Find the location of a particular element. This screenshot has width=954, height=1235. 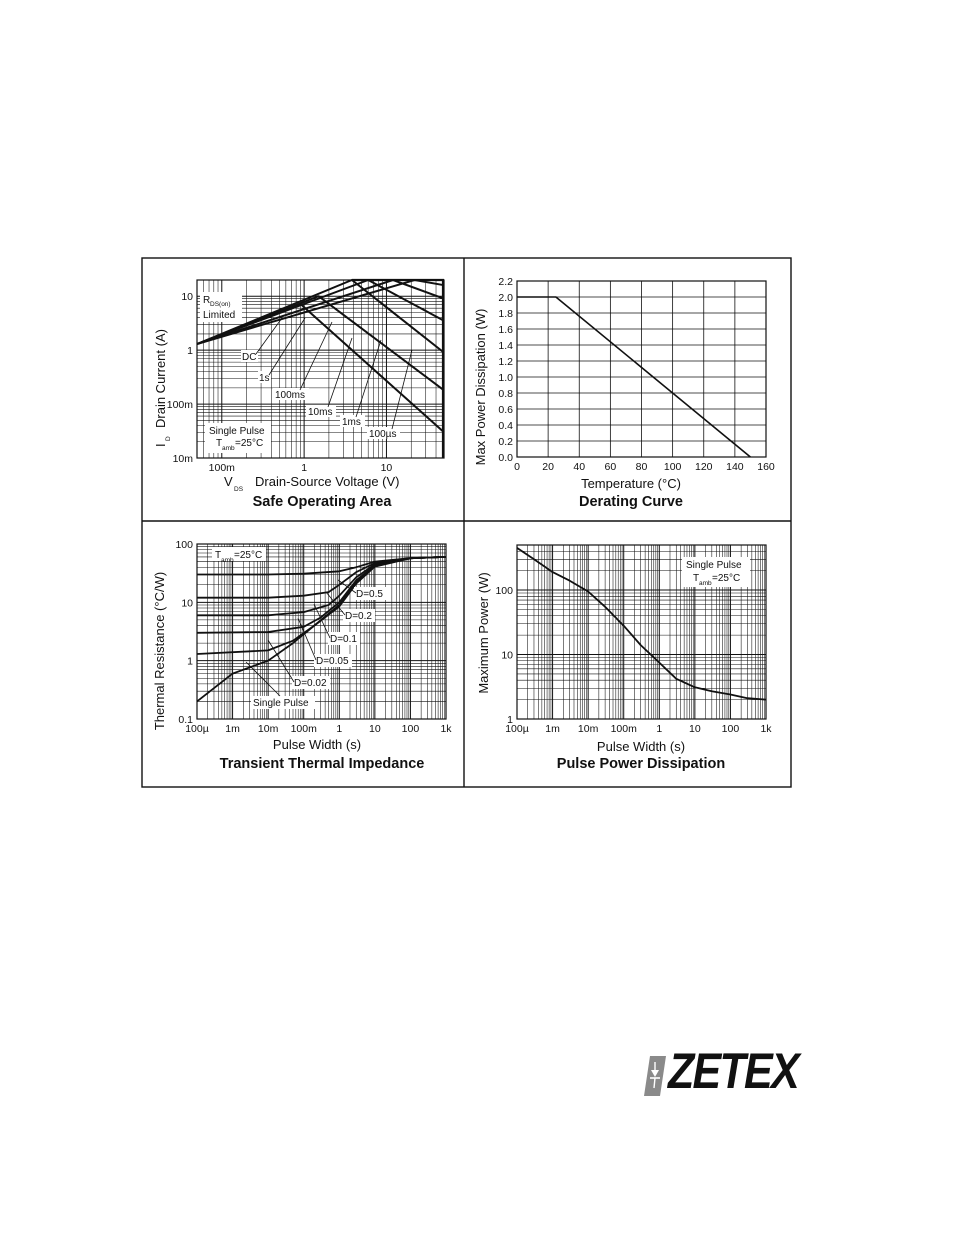

soa-curves is located at coordinates (320, 368).